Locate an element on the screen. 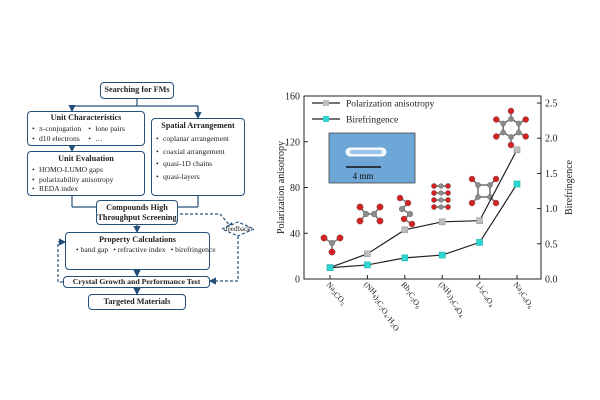 The image size is (600, 400). search-fms-box: Searching for FMs is located at coordinates (137, 90).